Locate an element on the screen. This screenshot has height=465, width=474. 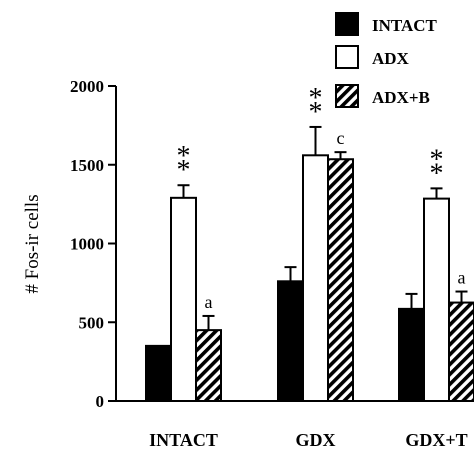
legend-label: ADX is located at coordinates (391, 58).